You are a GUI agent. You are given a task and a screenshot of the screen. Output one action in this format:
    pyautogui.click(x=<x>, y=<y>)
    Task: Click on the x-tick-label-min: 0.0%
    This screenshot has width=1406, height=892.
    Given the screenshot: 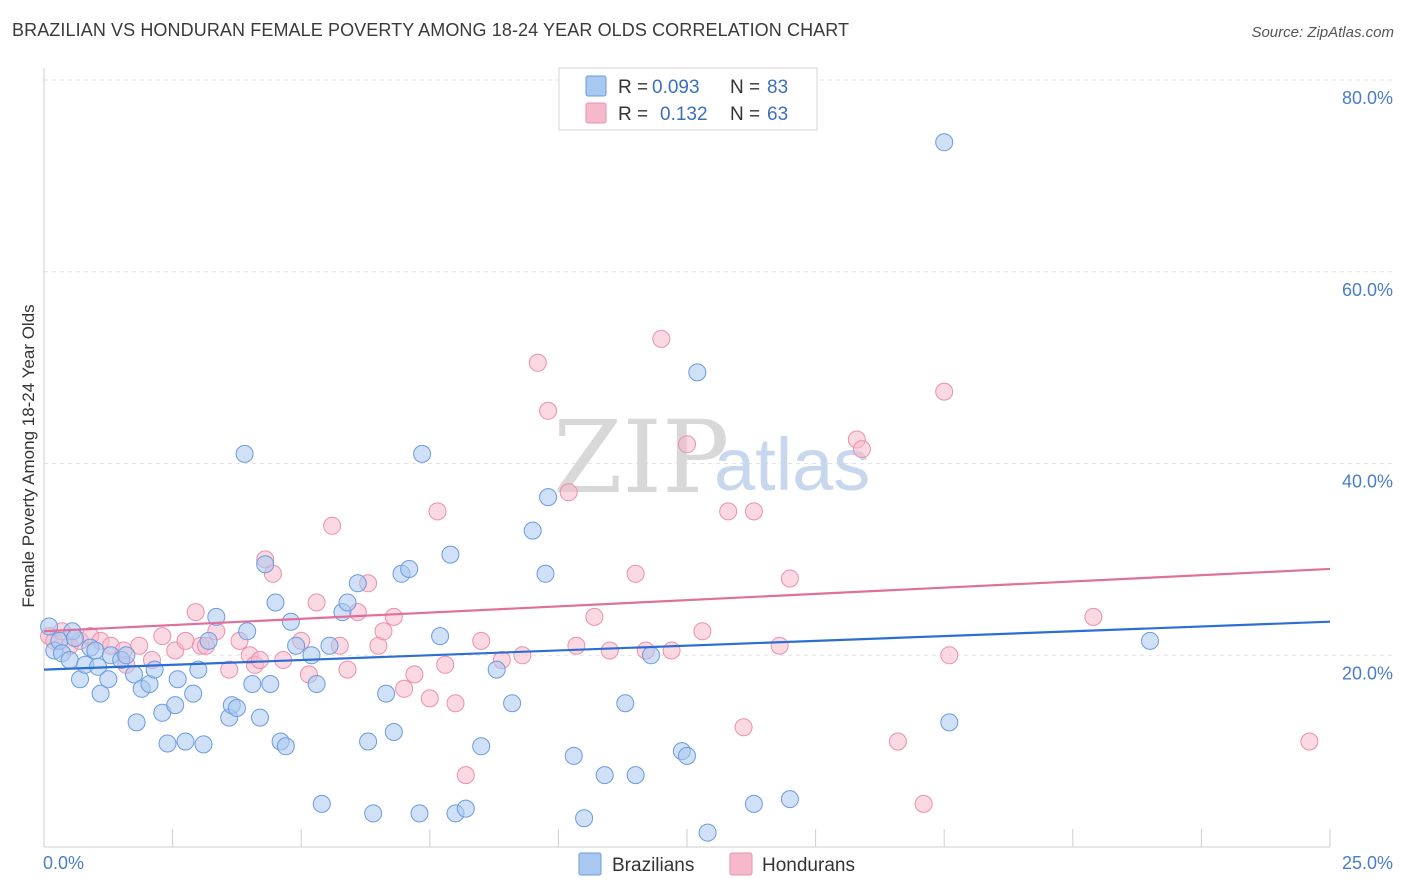 What is the action you would take?
    pyautogui.click(x=63, y=863)
    